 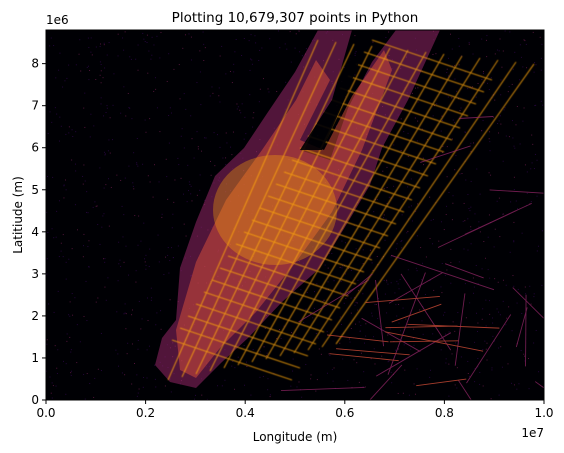 What do you see at coordinates (35, 190) in the screenshot?
I see `y-tick-label: 5` at bounding box center [35, 190].